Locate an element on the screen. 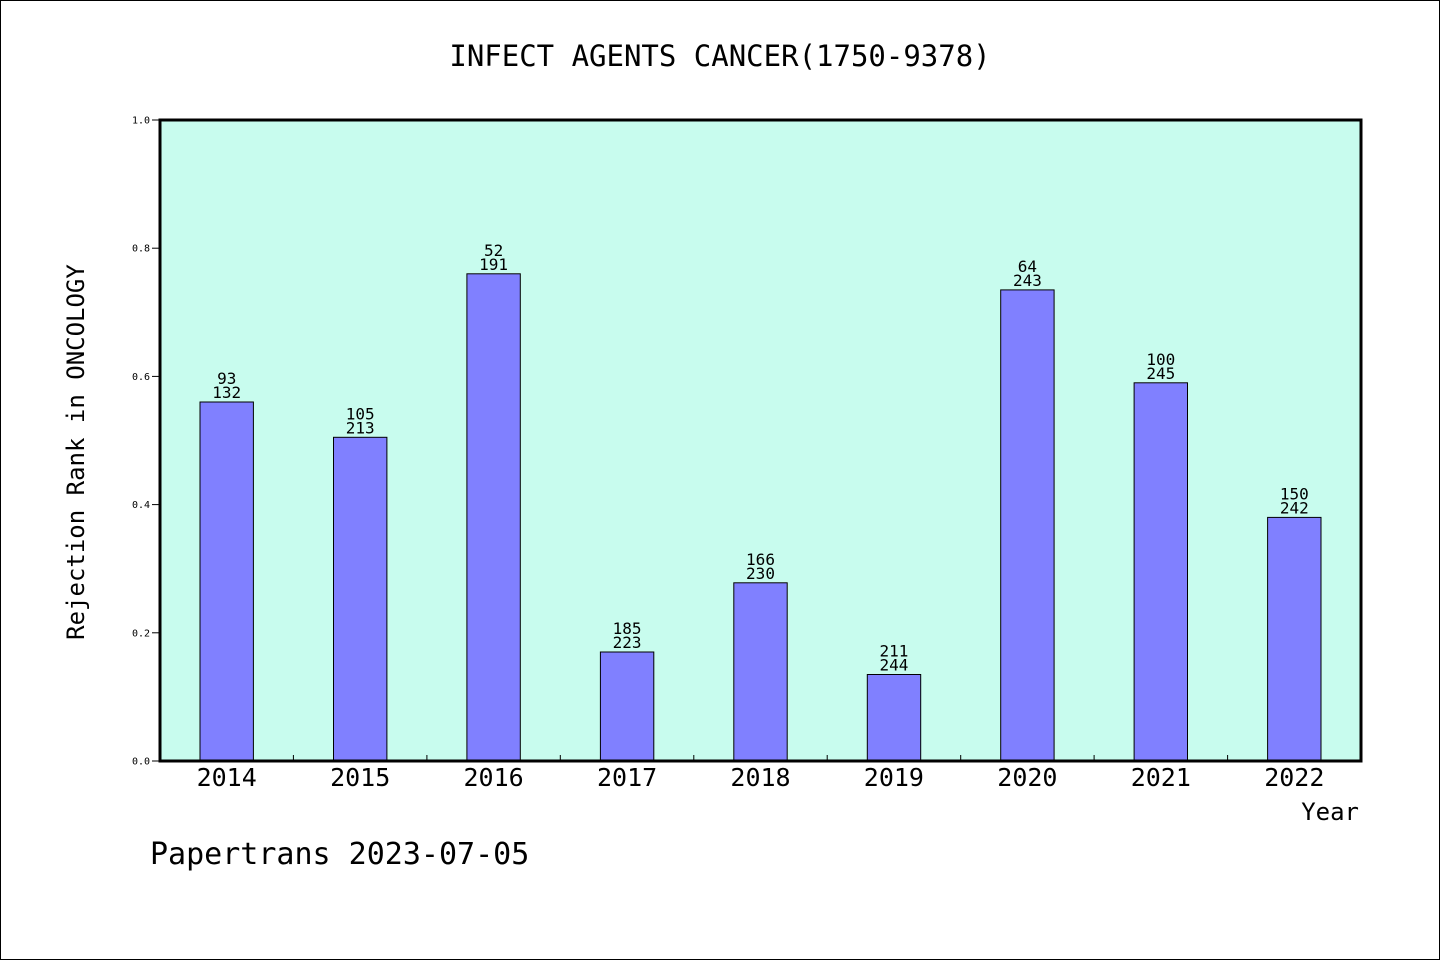 The width and height of the screenshot is (1440, 960). x-axis: 2014 2015 2016 2017 2018 2019 2020 2021 2022 is located at coordinates (760, 773).